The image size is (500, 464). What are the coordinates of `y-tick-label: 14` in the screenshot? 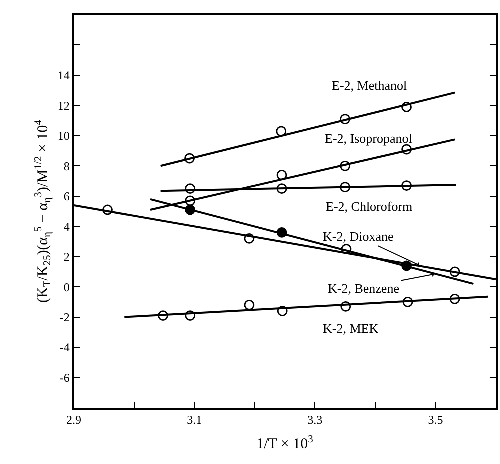 It's located at (64, 75).